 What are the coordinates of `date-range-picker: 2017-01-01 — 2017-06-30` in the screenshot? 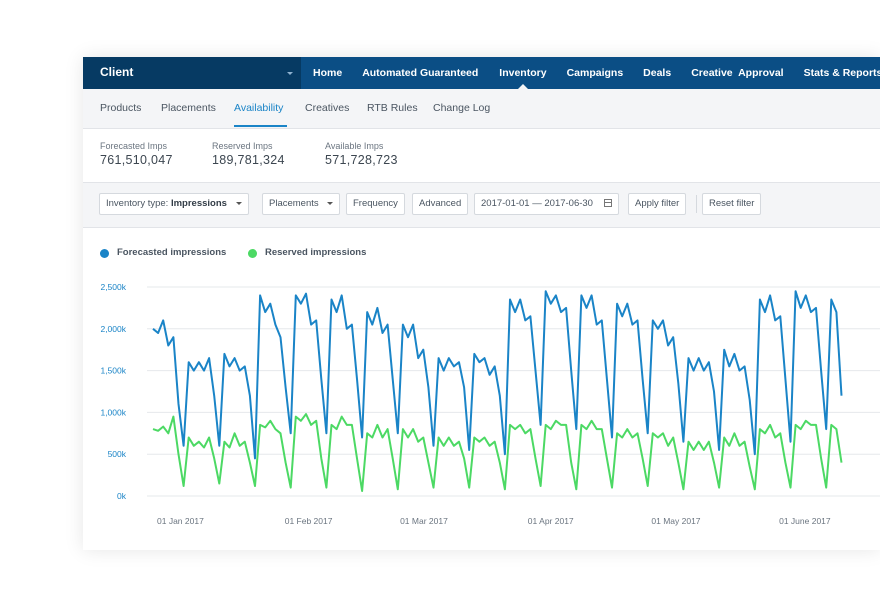 It's located at (546, 204).